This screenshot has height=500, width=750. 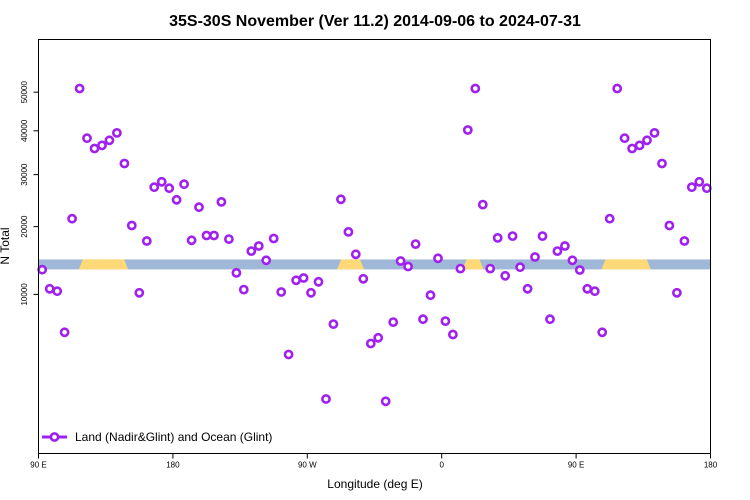 What do you see at coordinates (54, 437) in the screenshot?
I see `legend-marker` at bounding box center [54, 437].